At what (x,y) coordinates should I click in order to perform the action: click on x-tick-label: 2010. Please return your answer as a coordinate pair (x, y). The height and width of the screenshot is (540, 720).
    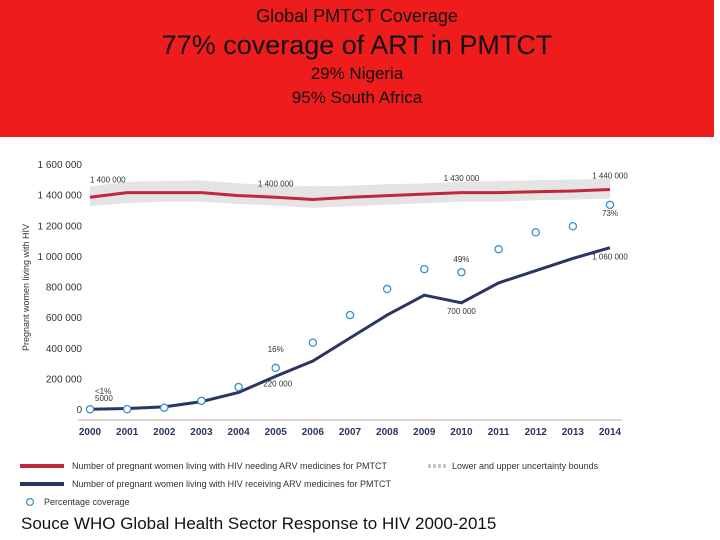
    Looking at the image, I should click on (461, 432).